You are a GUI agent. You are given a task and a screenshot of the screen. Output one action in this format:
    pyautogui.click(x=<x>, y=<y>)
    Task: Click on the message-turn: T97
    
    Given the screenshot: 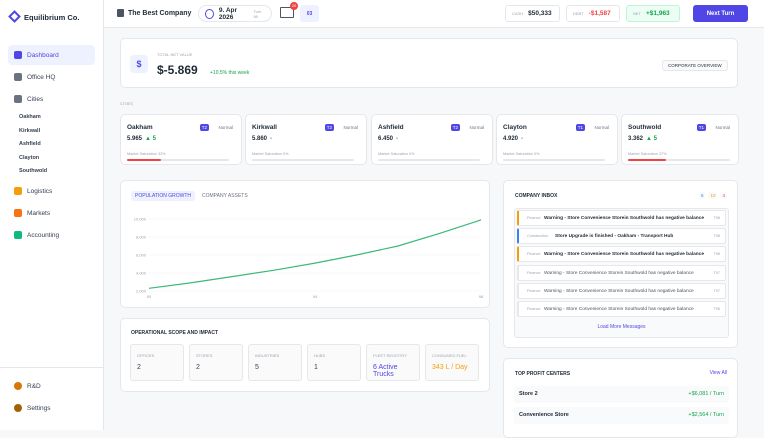 What is the action you would take?
    pyautogui.click(x=716, y=272)
    